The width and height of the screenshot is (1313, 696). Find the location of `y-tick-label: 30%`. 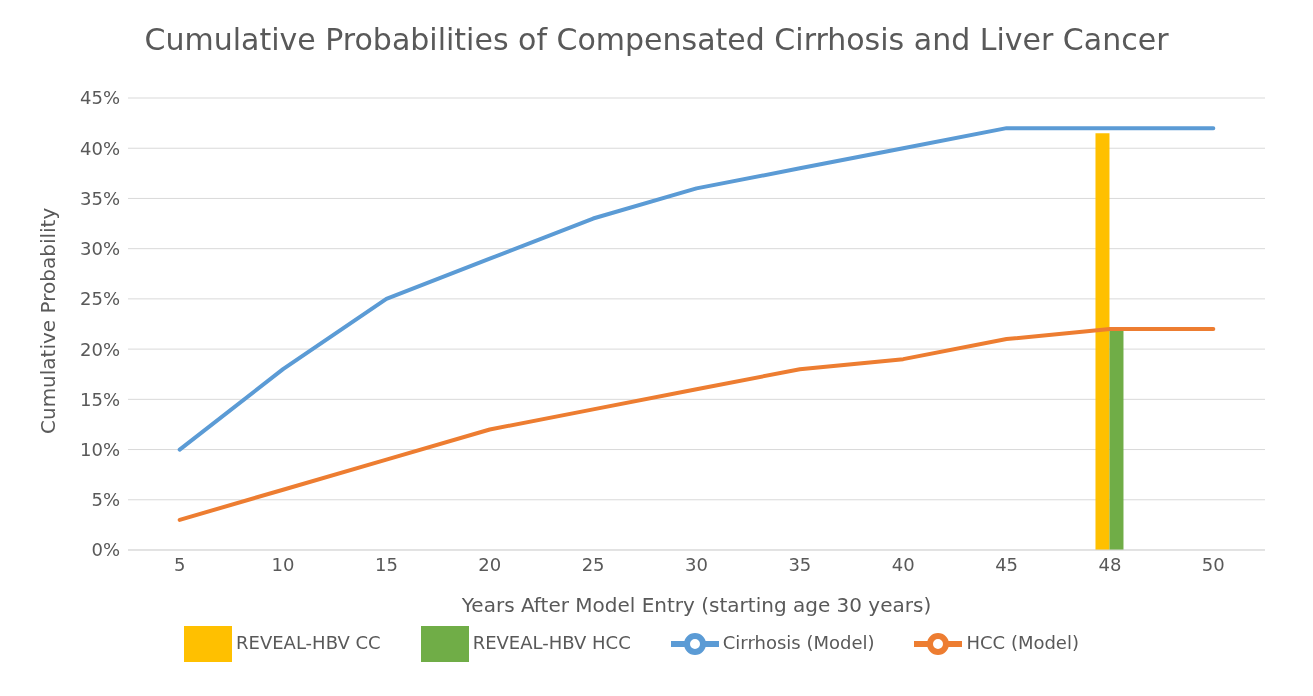

y-tick-label: 30% is located at coordinates (99, 249).